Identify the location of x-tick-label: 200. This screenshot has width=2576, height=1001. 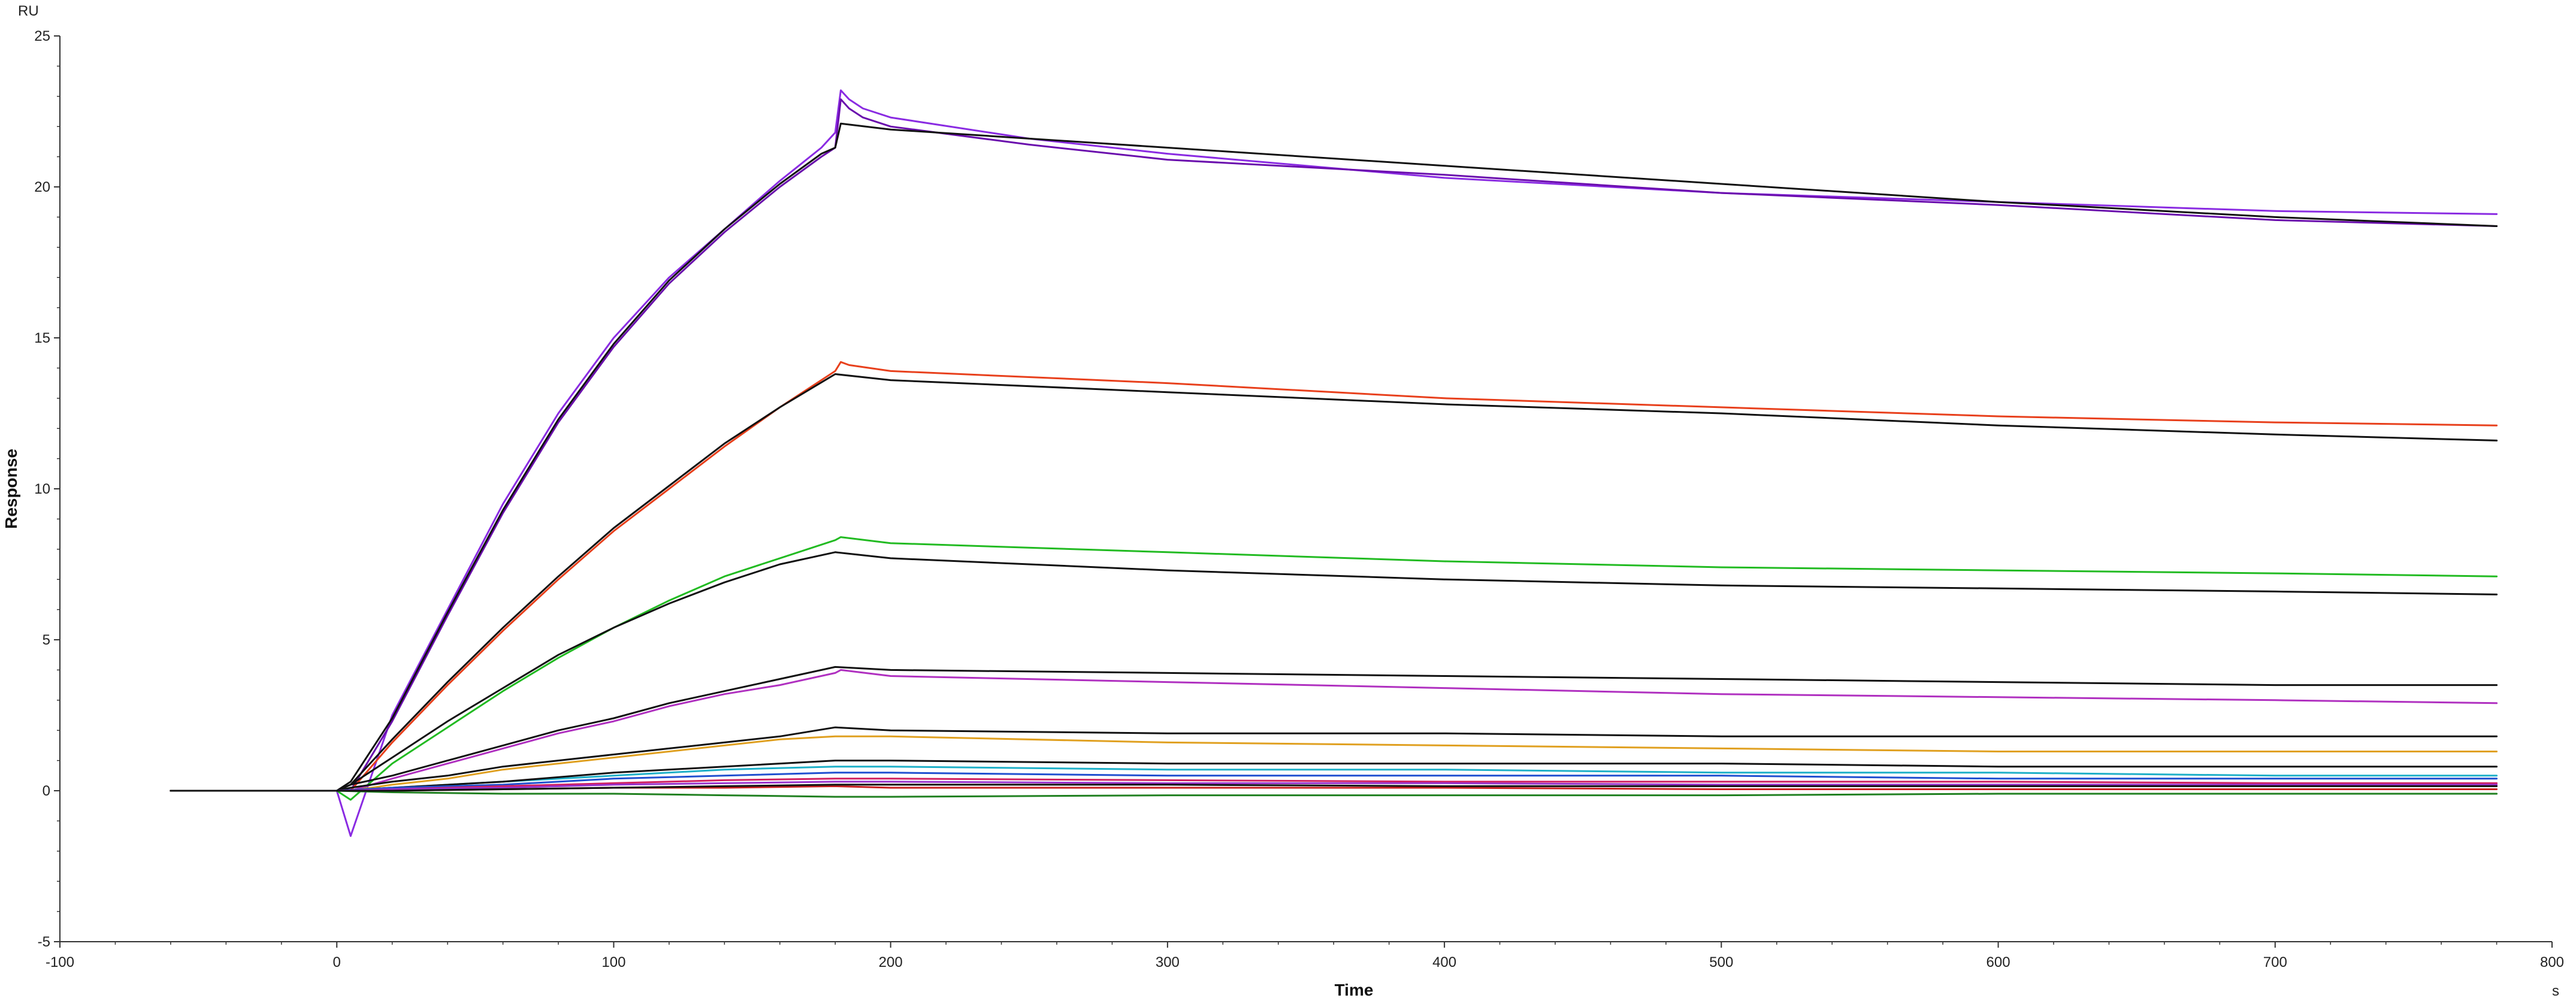
(891, 962).